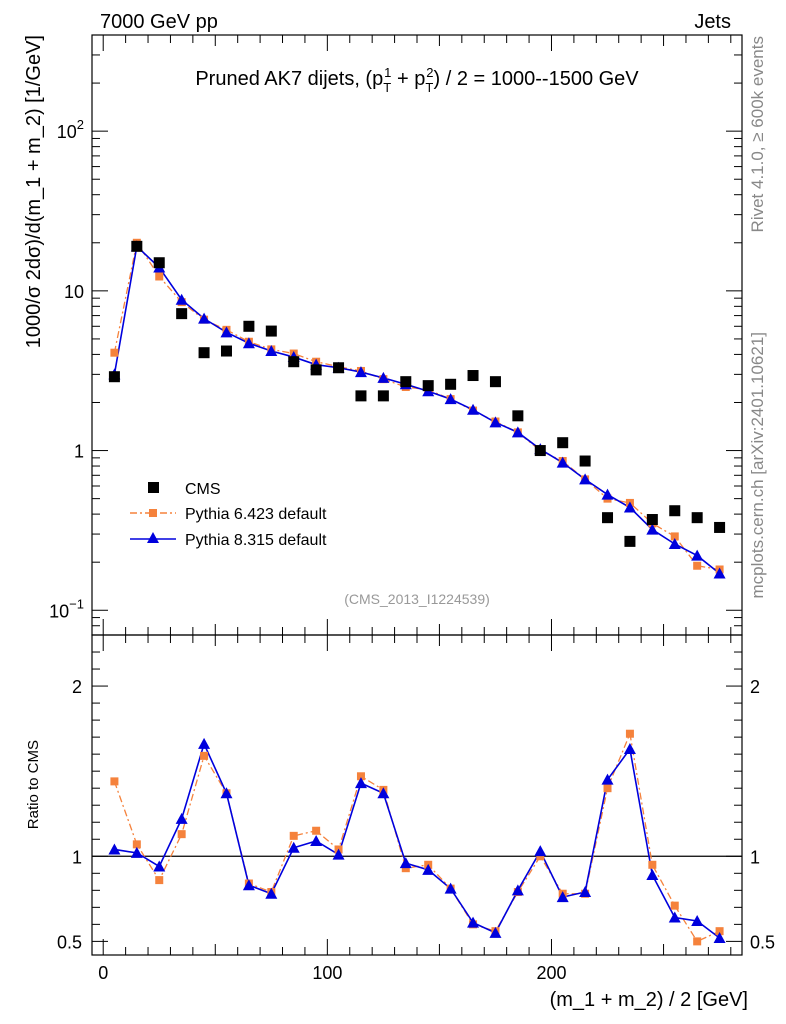 The width and height of the screenshot is (786, 1024). Describe the element at coordinates (429, 87) in the screenshot. I see `title-sub-2: T` at that location.